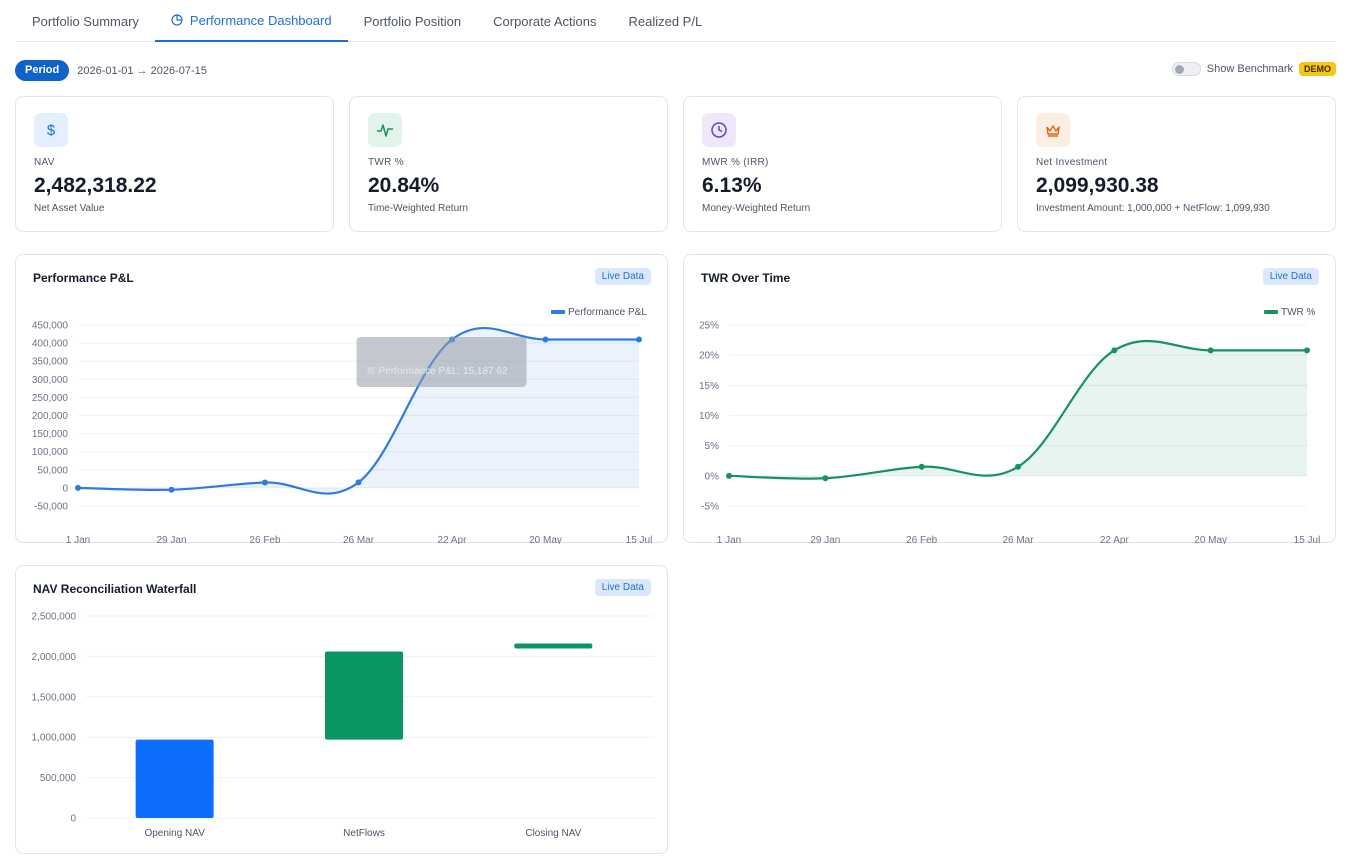  Describe the element at coordinates (746, 278) in the screenshot. I see `panel-title: TWR Over Time` at that location.